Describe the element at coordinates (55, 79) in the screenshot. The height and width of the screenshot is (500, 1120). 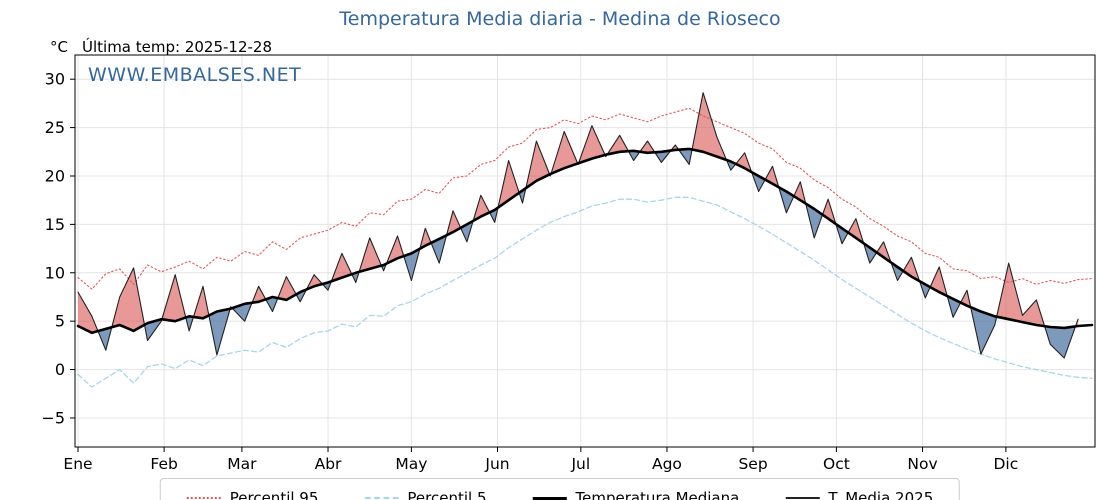
I see `svg-text: 30` at that location.